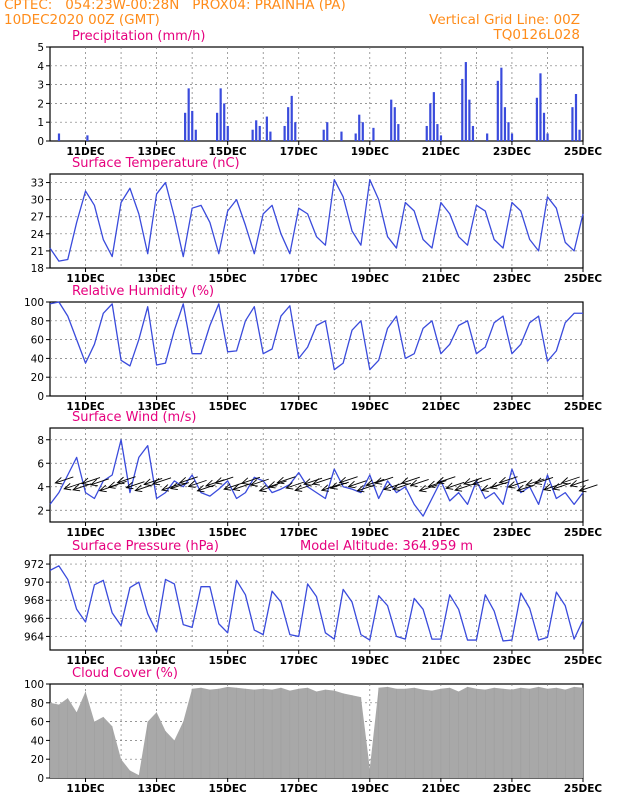 This screenshot has height=800, width=618. Describe the element at coordinates (34, 619) in the screenshot. I see `y-tick-label: 966` at that location.